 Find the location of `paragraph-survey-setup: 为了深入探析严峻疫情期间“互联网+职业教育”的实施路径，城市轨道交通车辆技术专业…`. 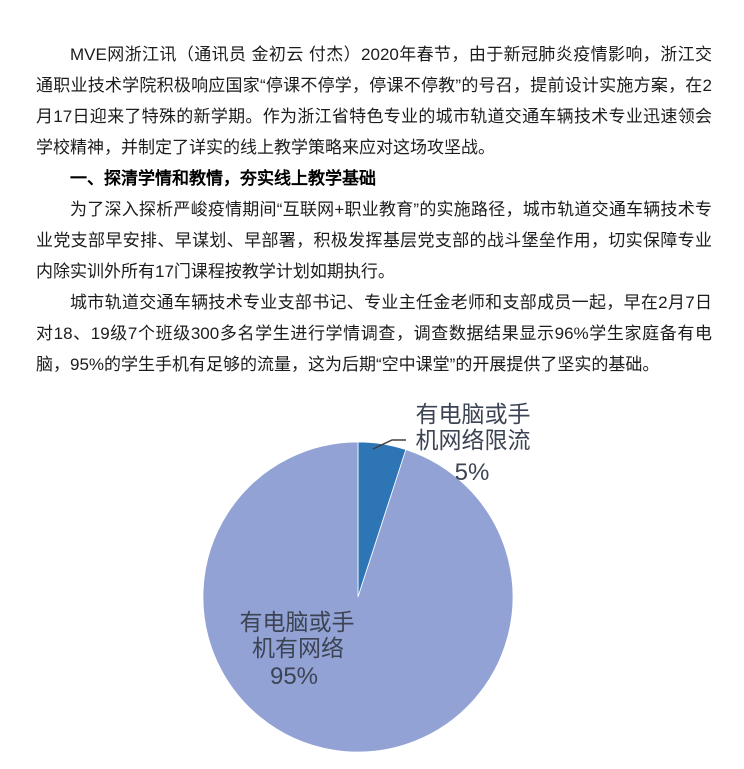

paragraph-survey-setup: 为了深入探析严峻疫情期间“互联网+职业教育”的实施路径，城市轨道交通车辆技术专业… is located at coordinates (374, 240).